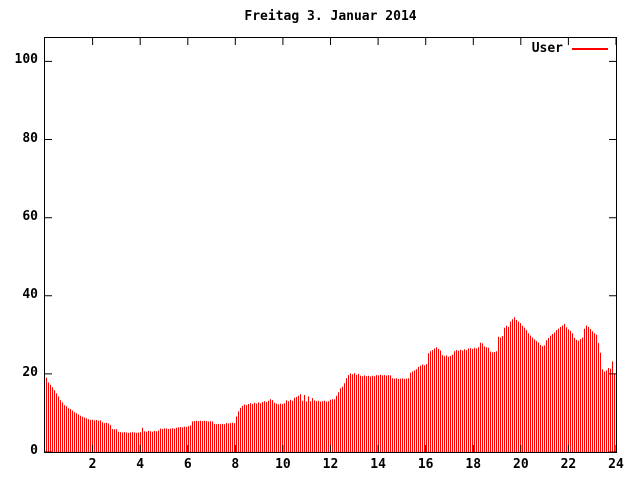 This screenshot has height=480, width=640. I want to click on x-tick-label: 20, so click(521, 464).